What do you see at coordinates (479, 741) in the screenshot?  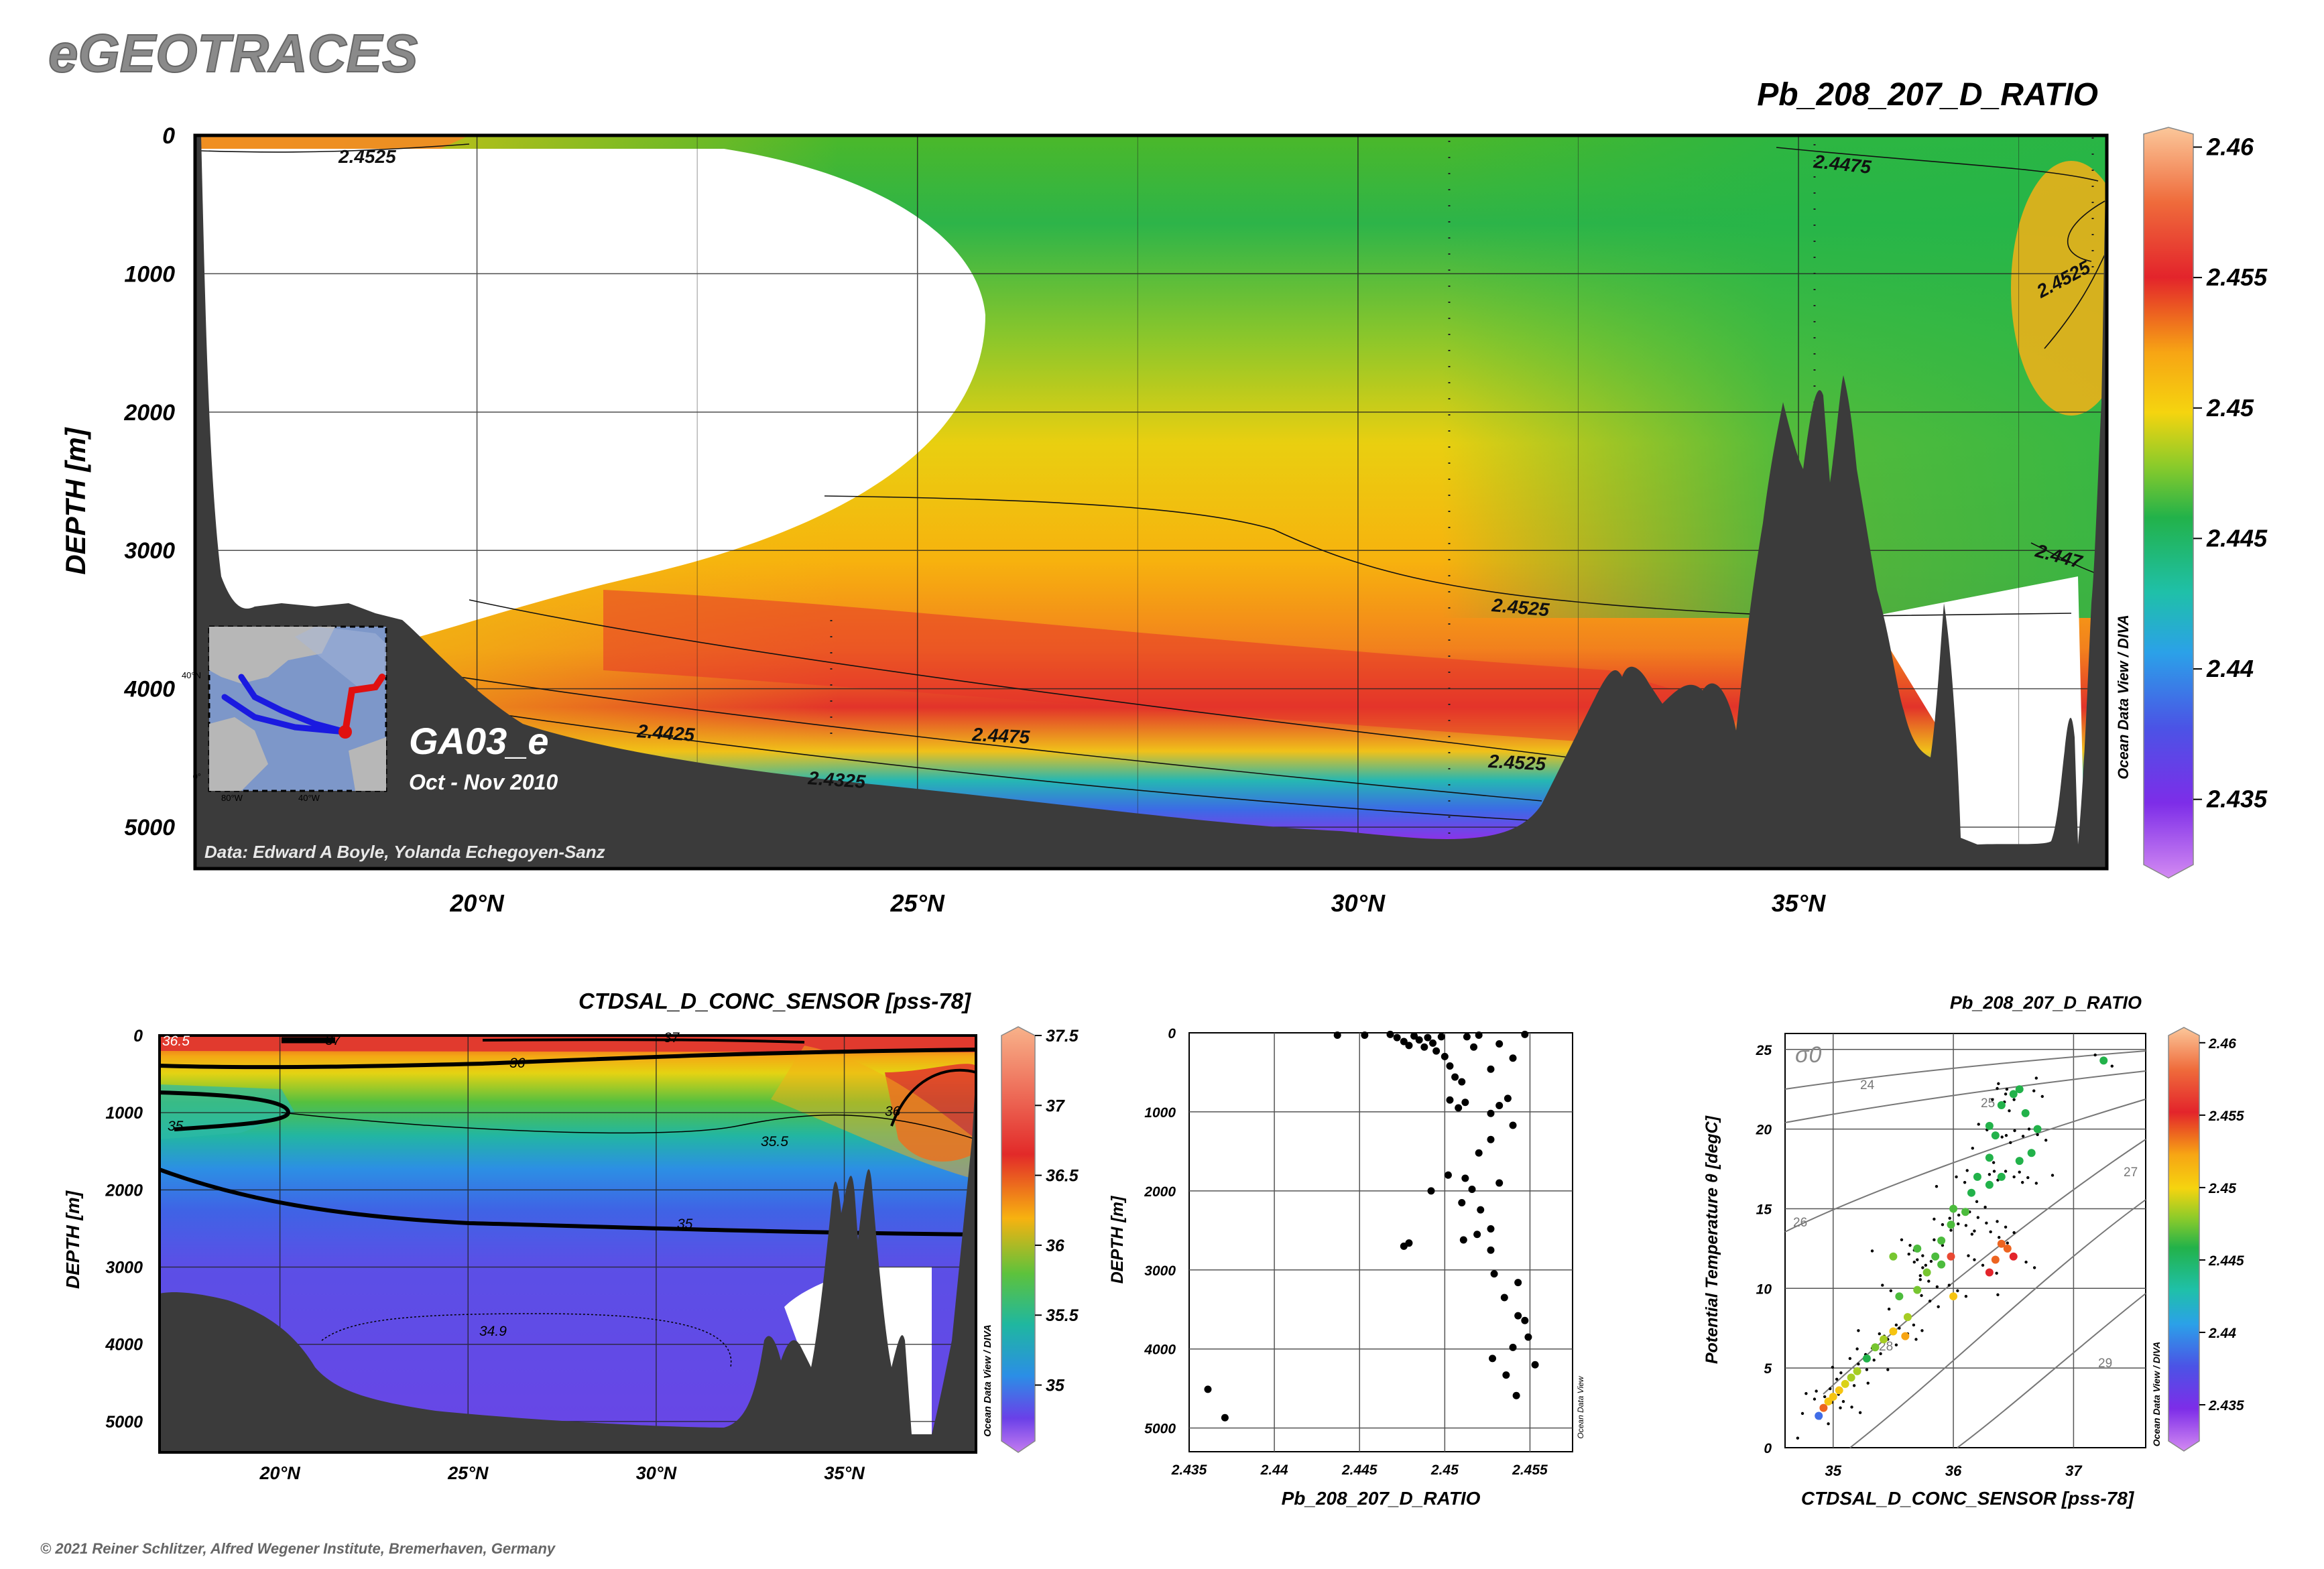 I see `cruise-label: GA03_e` at bounding box center [479, 741].